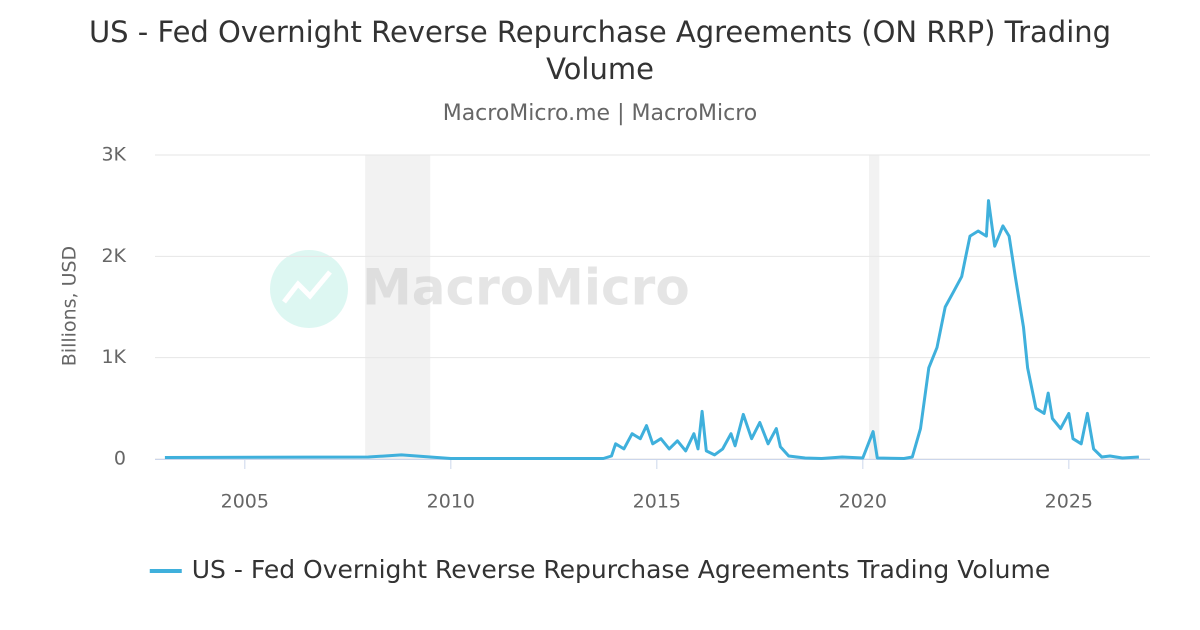 The image size is (1200, 630). What do you see at coordinates (245, 502) in the screenshot?
I see `x-tick-label: 2005` at bounding box center [245, 502].